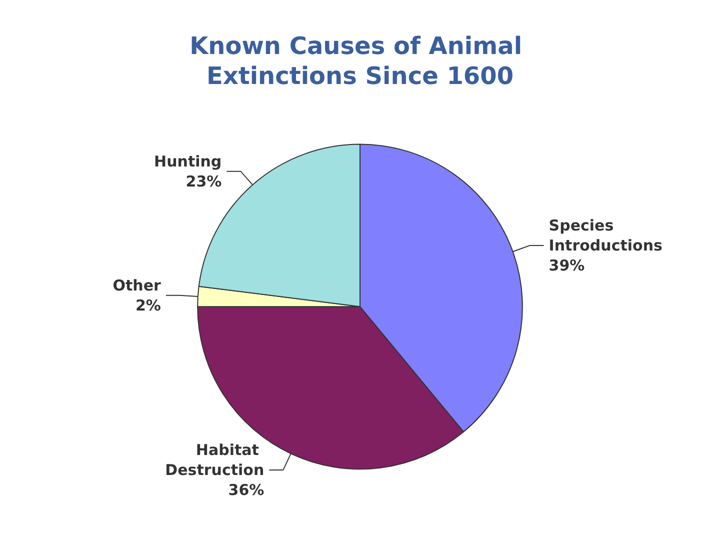 The height and width of the screenshot is (540, 720). What do you see at coordinates (137, 285) in the screenshot?
I see `slice-label: Other` at bounding box center [137, 285].